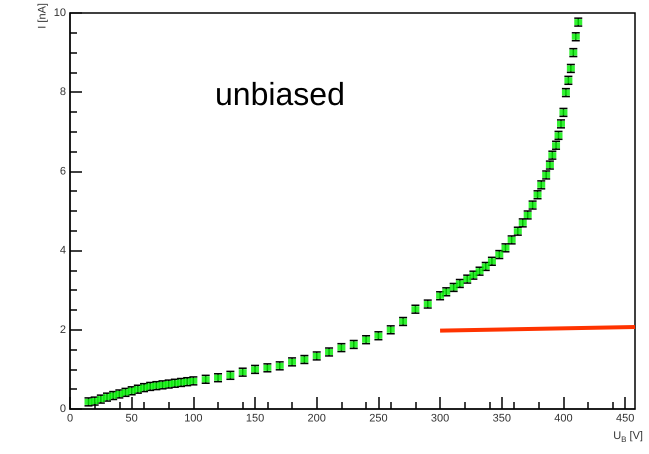  I want to click on y-tick-label: 10, so click(60, 13).